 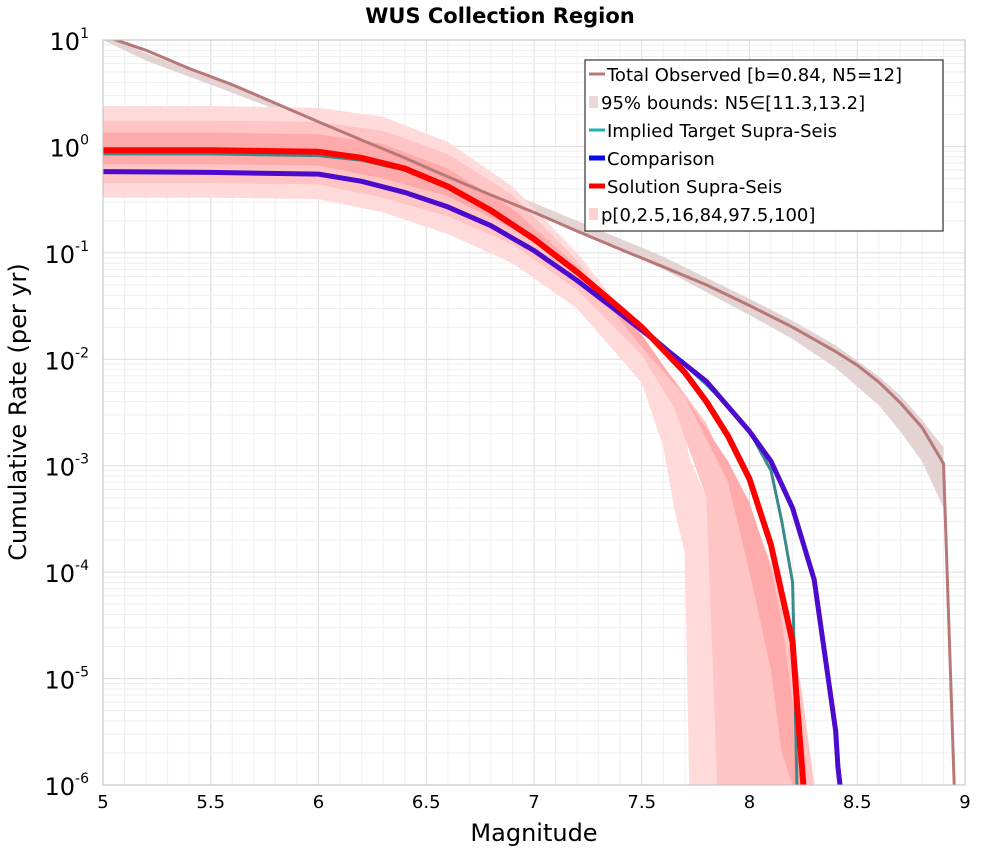 I want to click on y-tick-label: 10⁻², so click(x=66, y=360).